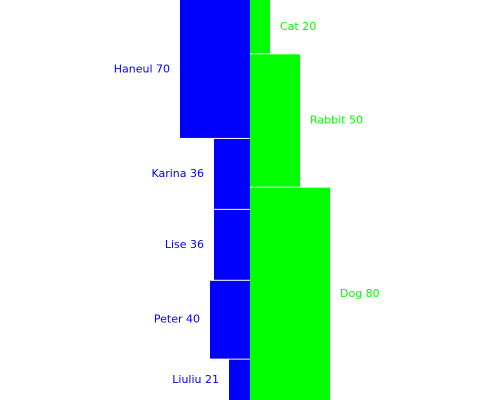  Describe the element at coordinates (184, 244) in the screenshot. I see `label-lise: Lise 36` at that location.